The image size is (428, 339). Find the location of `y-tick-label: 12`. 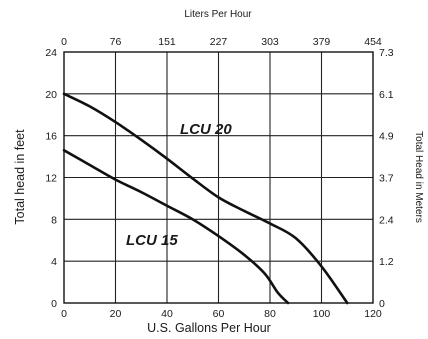

y-tick-label: 12 is located at coordinates (51, 179).